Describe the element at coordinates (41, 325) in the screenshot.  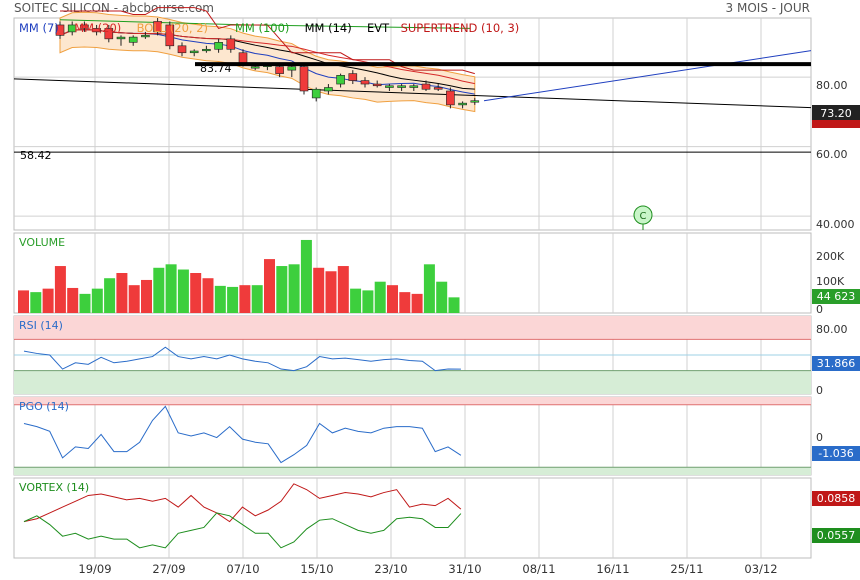
I see `rsi-title: RSI (14)` at that location.